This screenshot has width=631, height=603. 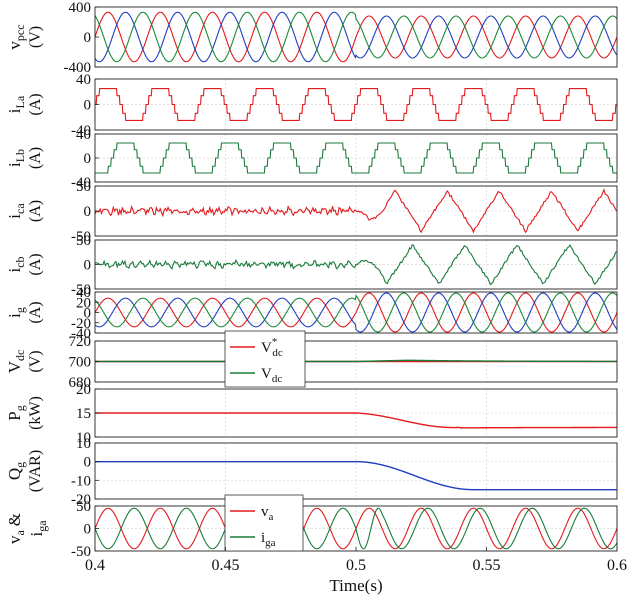 I want to click on svg-text: Qg, so click(x=16, y=471).